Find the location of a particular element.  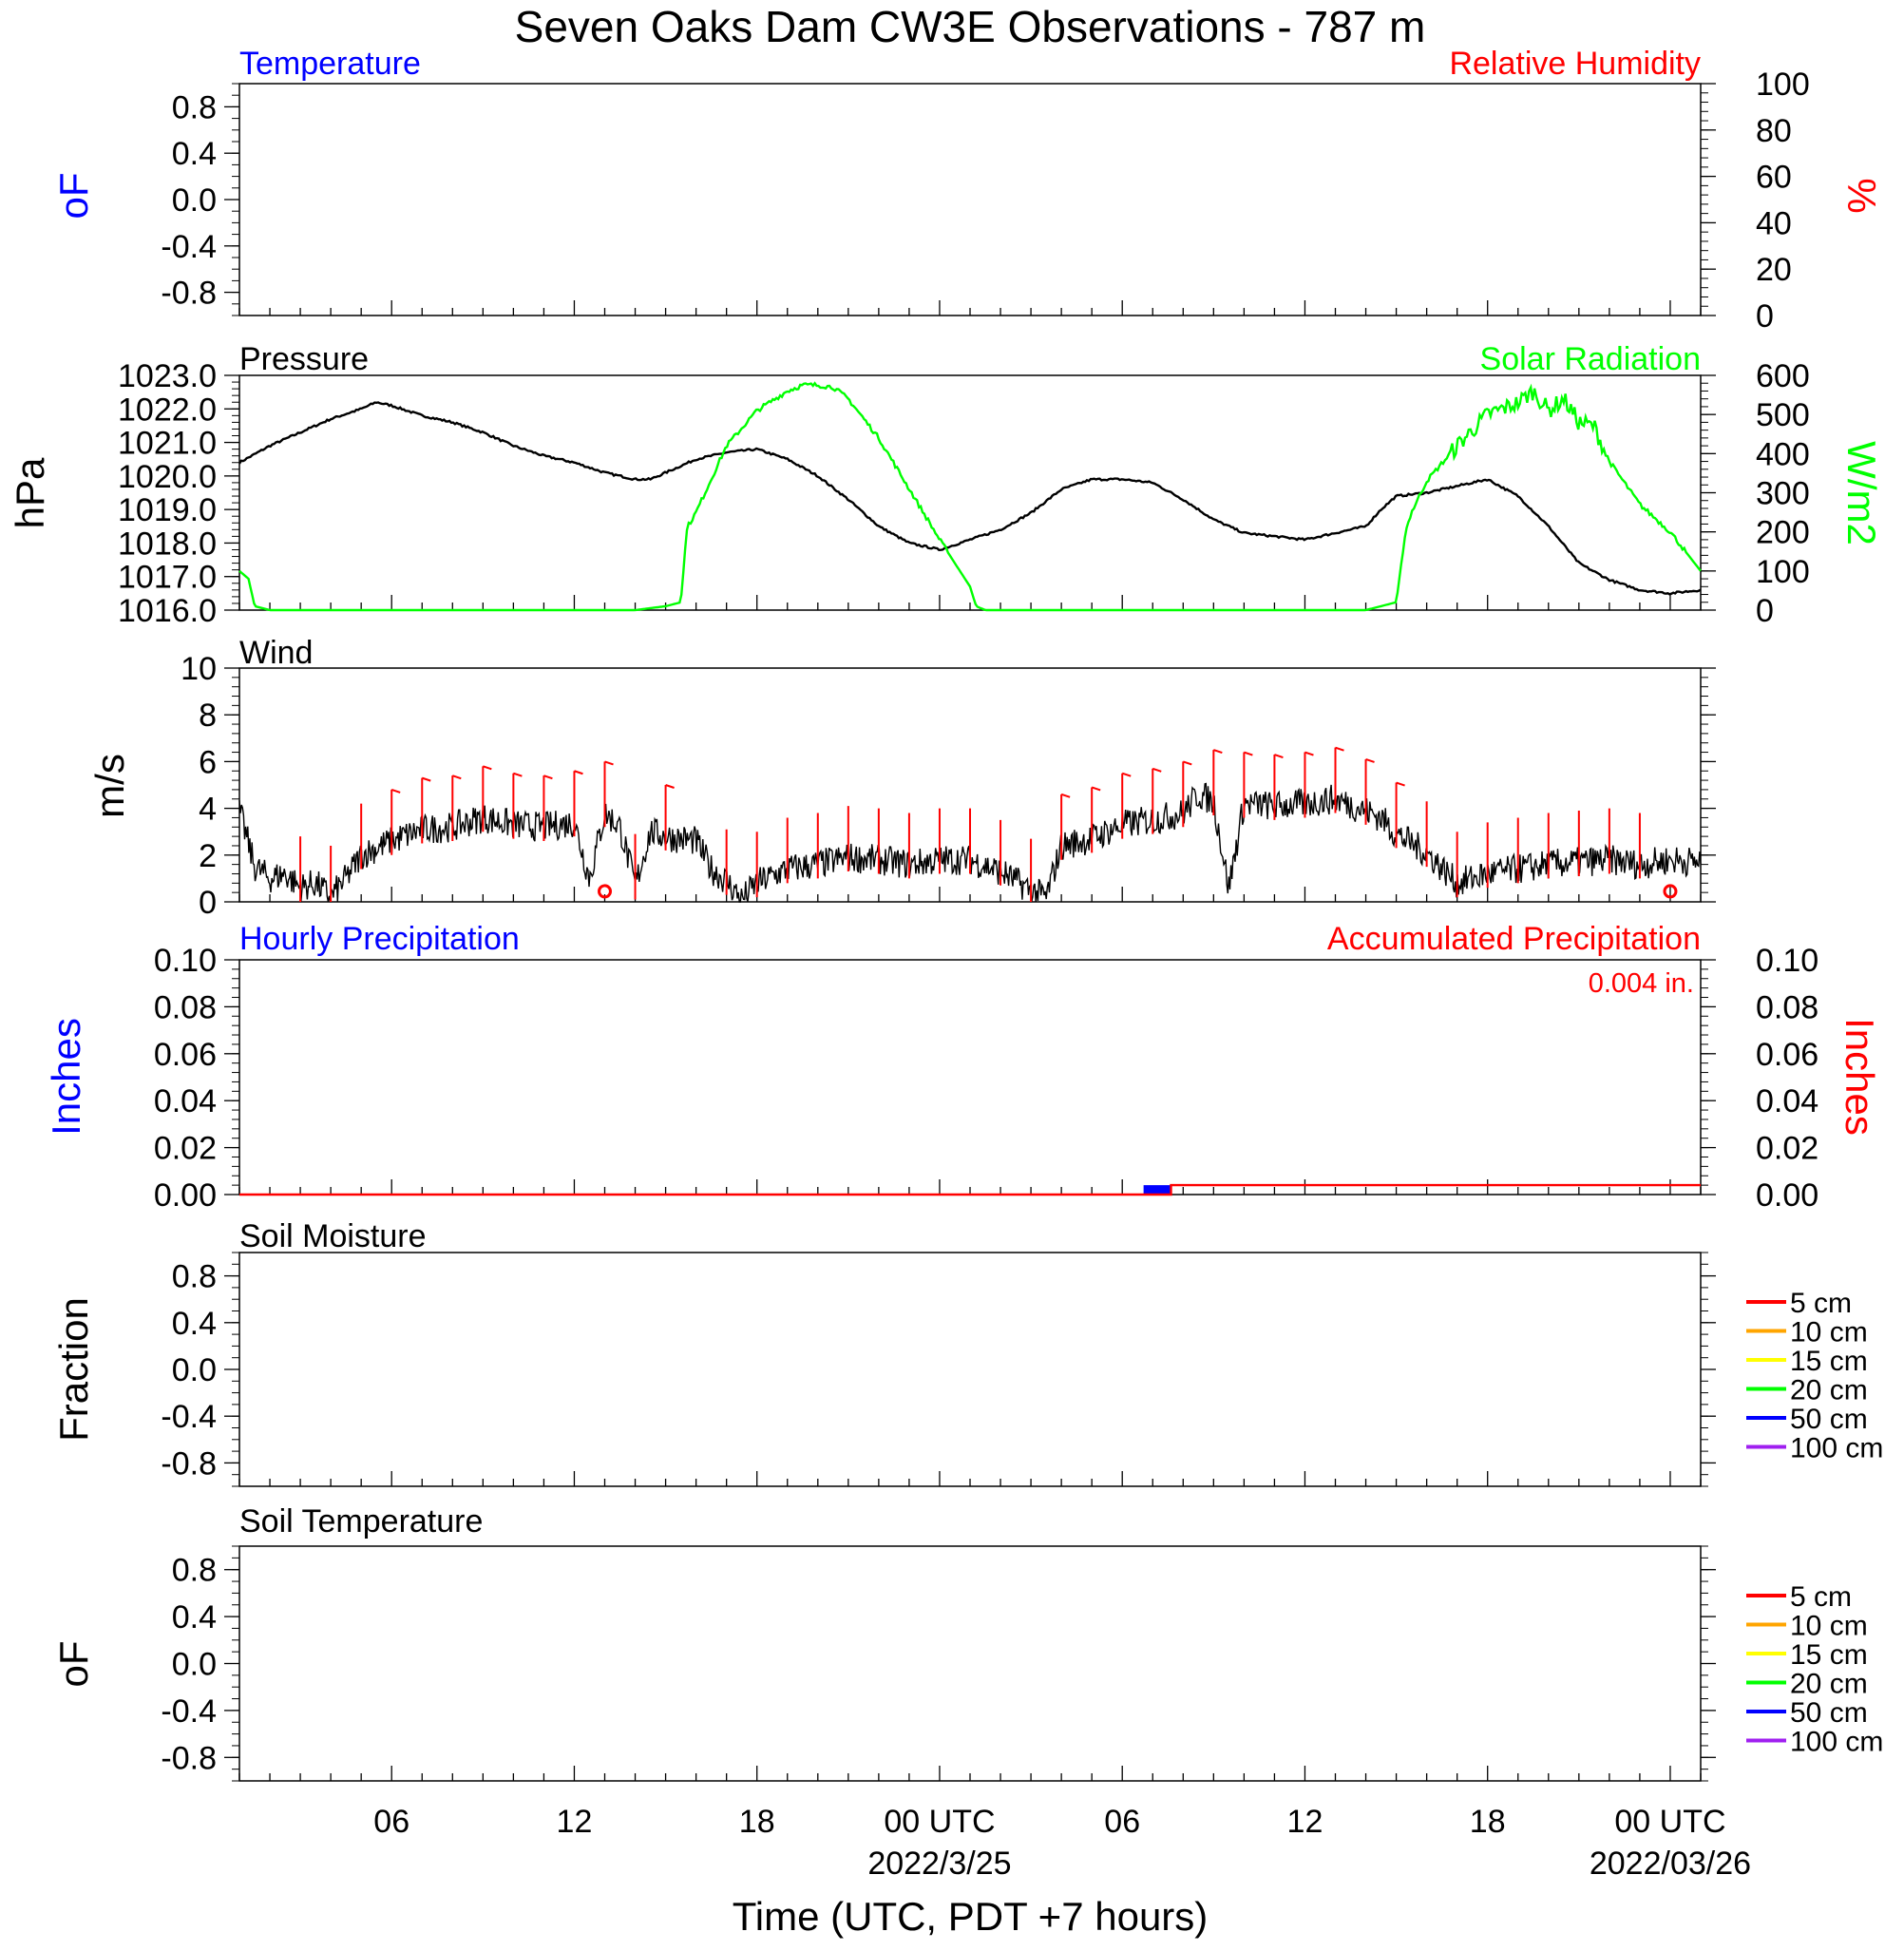

pressure-series-line is located at coordinates (970, 499).